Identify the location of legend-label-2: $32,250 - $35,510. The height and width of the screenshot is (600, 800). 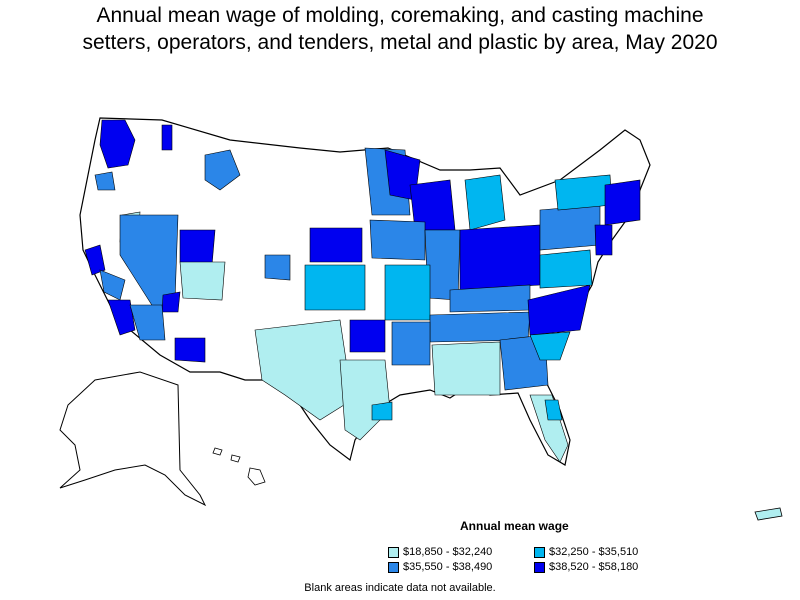
(594, 552).